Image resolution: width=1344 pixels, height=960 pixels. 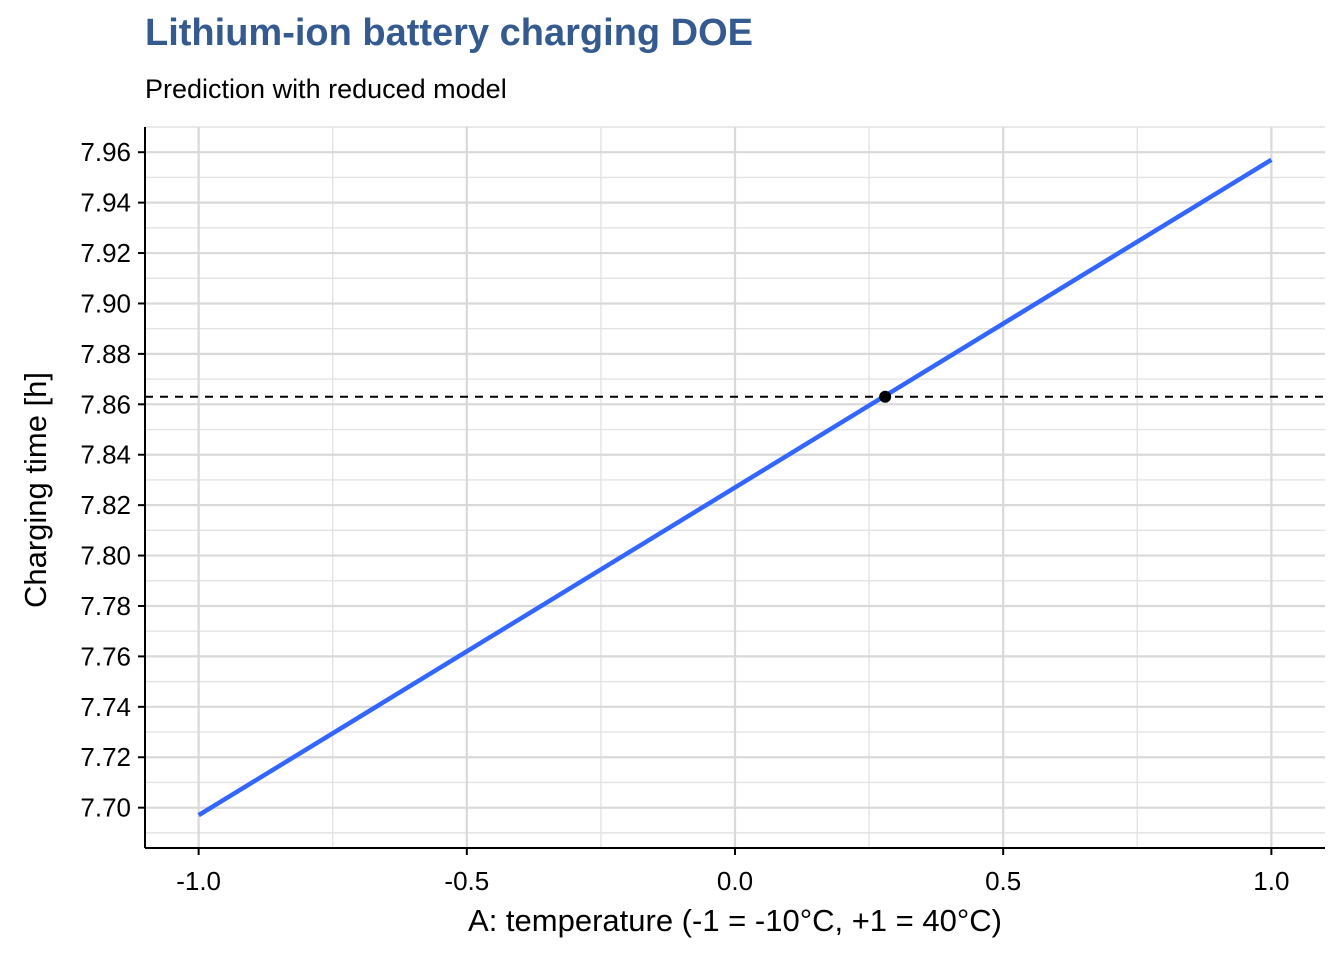 What do you see at coordinates (885, 396) in the screenshot?
I see `highlight-point` at bounding box center [885, 396].